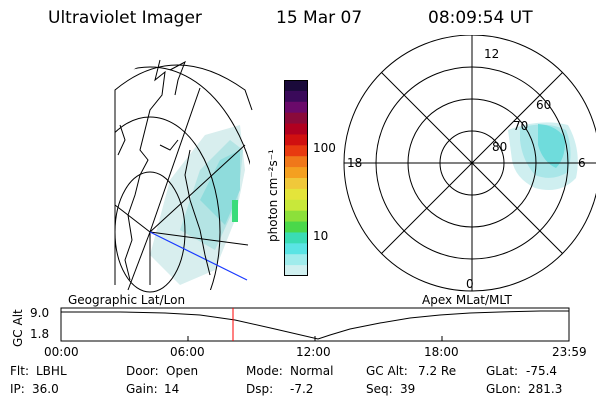  Describe the element at coordinates (470, 284) in the screenshot. I see `mlt-label-0: 0` at that location.